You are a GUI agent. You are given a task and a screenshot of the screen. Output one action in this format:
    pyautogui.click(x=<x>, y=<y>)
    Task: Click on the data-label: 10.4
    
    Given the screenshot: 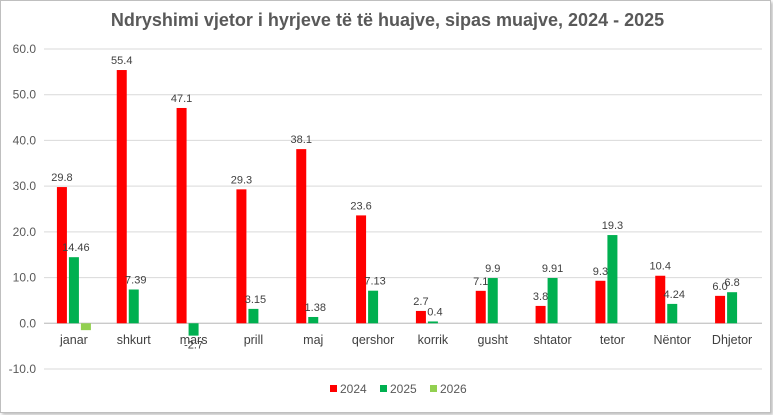 What is the action you would take?
    pyautogui.click(x=660, y=267)
    